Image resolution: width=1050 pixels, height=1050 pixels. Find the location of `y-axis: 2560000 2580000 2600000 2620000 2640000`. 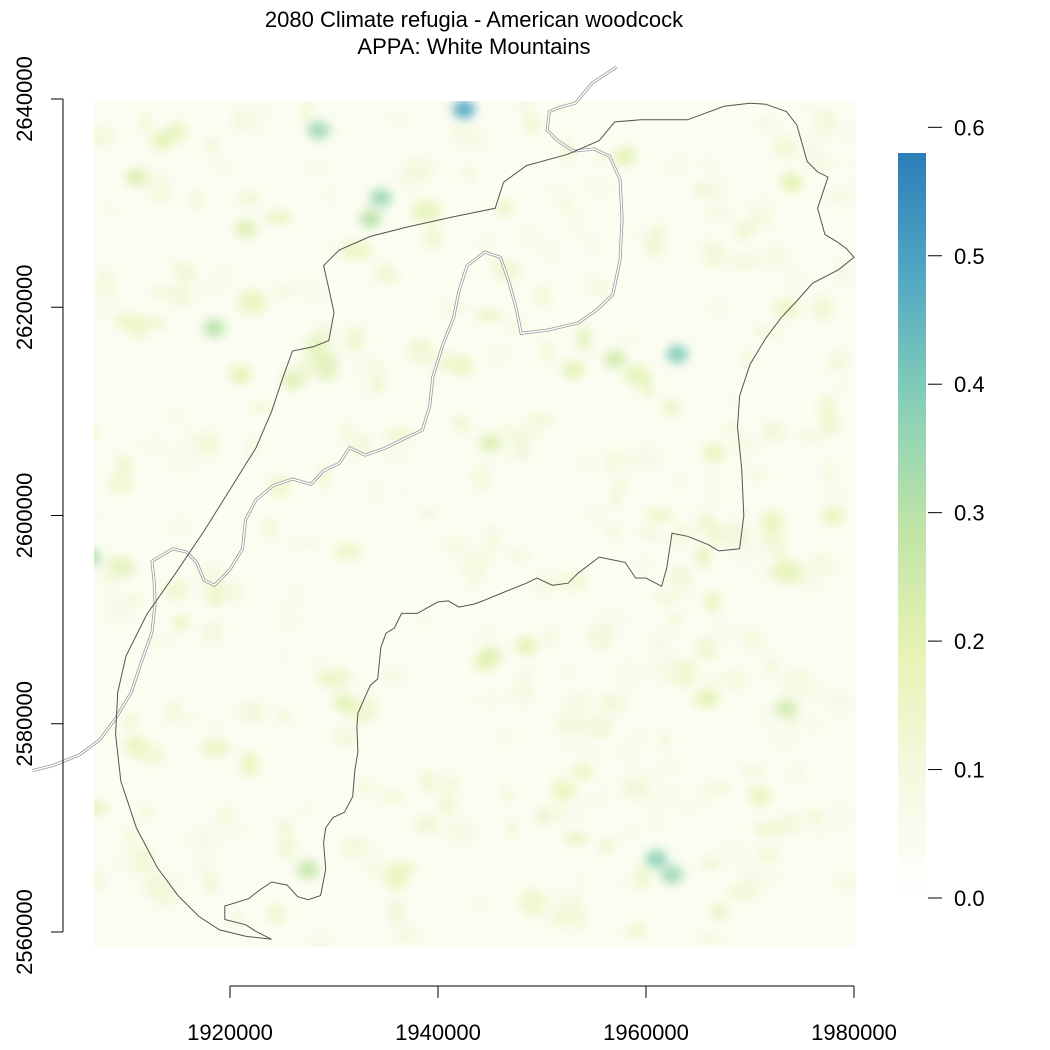

y-axis: 2560000 2580000 2600000 2620000 2640000 is located at coordinates (38, 515).